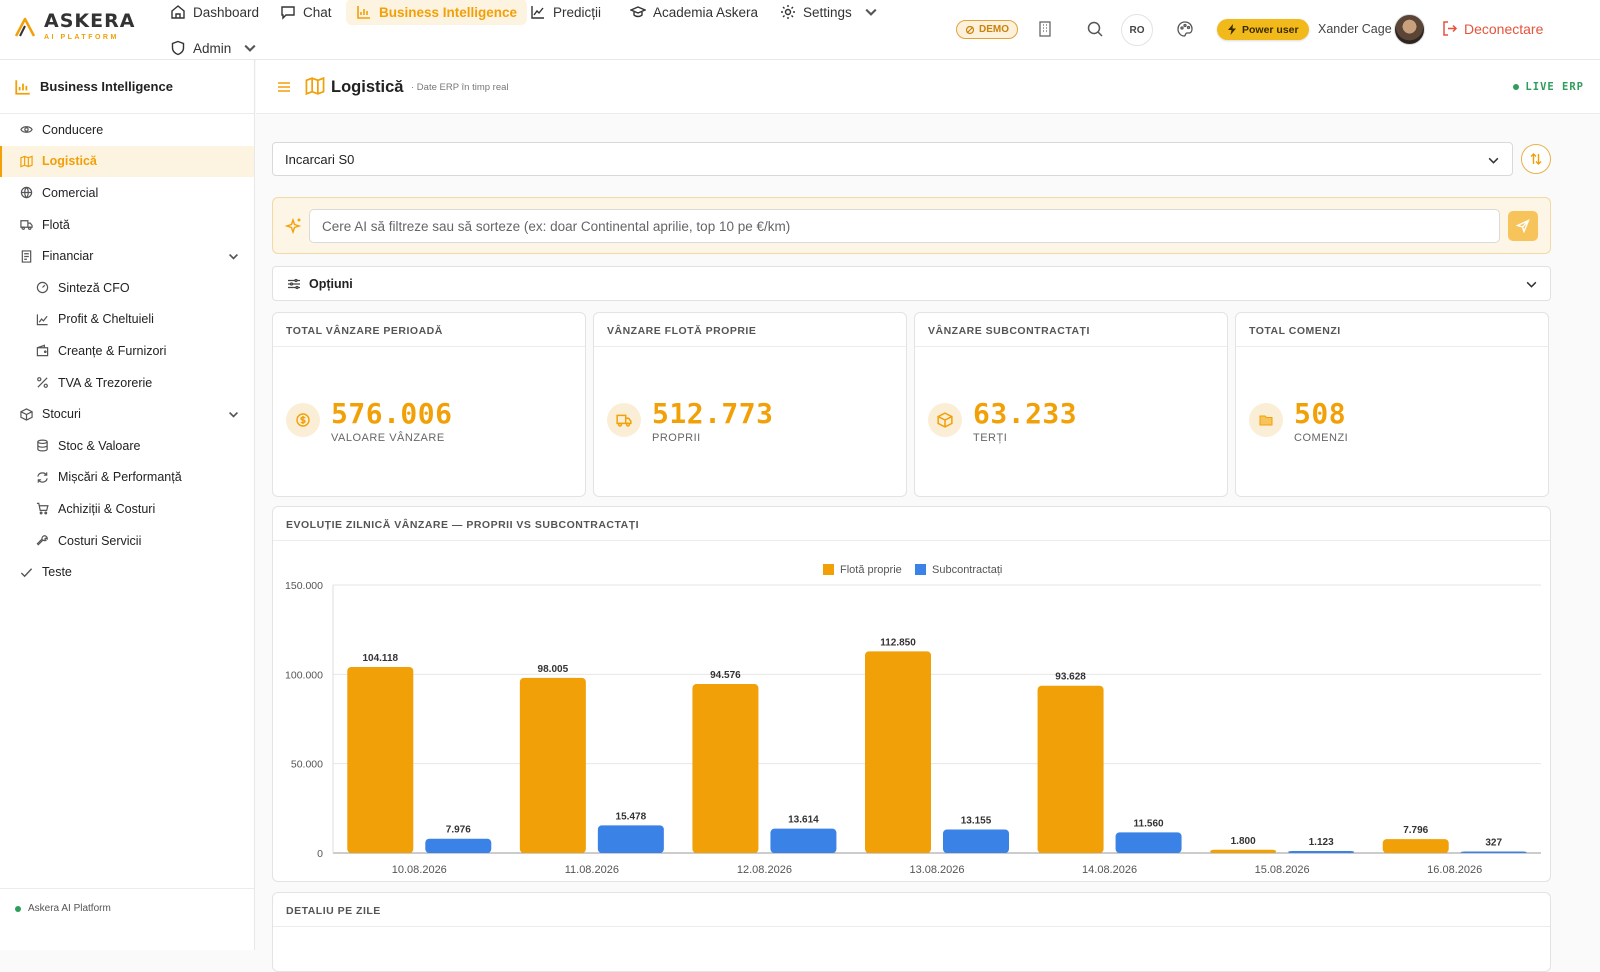 The image size is (1600, 972). I want to click on options-label: Opțiuni, so click(331, 283).